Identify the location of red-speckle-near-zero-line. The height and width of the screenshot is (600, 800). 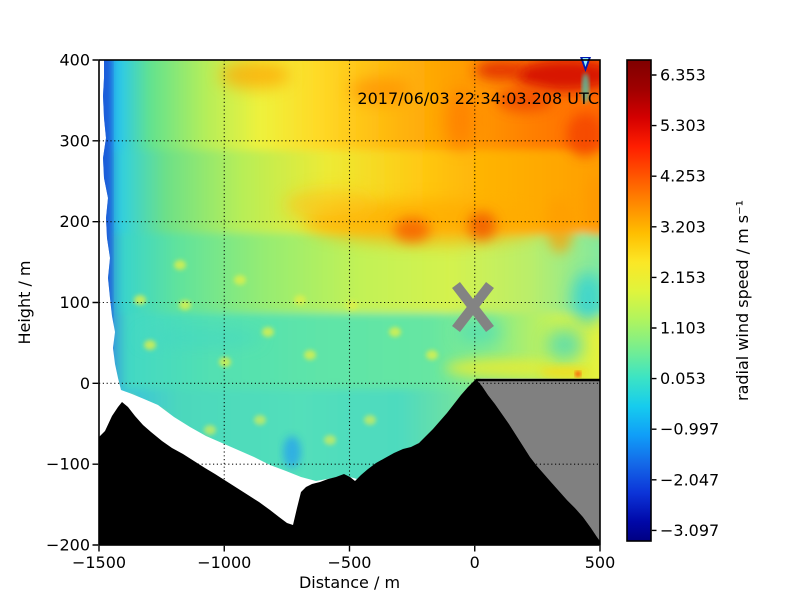
(578, 374).